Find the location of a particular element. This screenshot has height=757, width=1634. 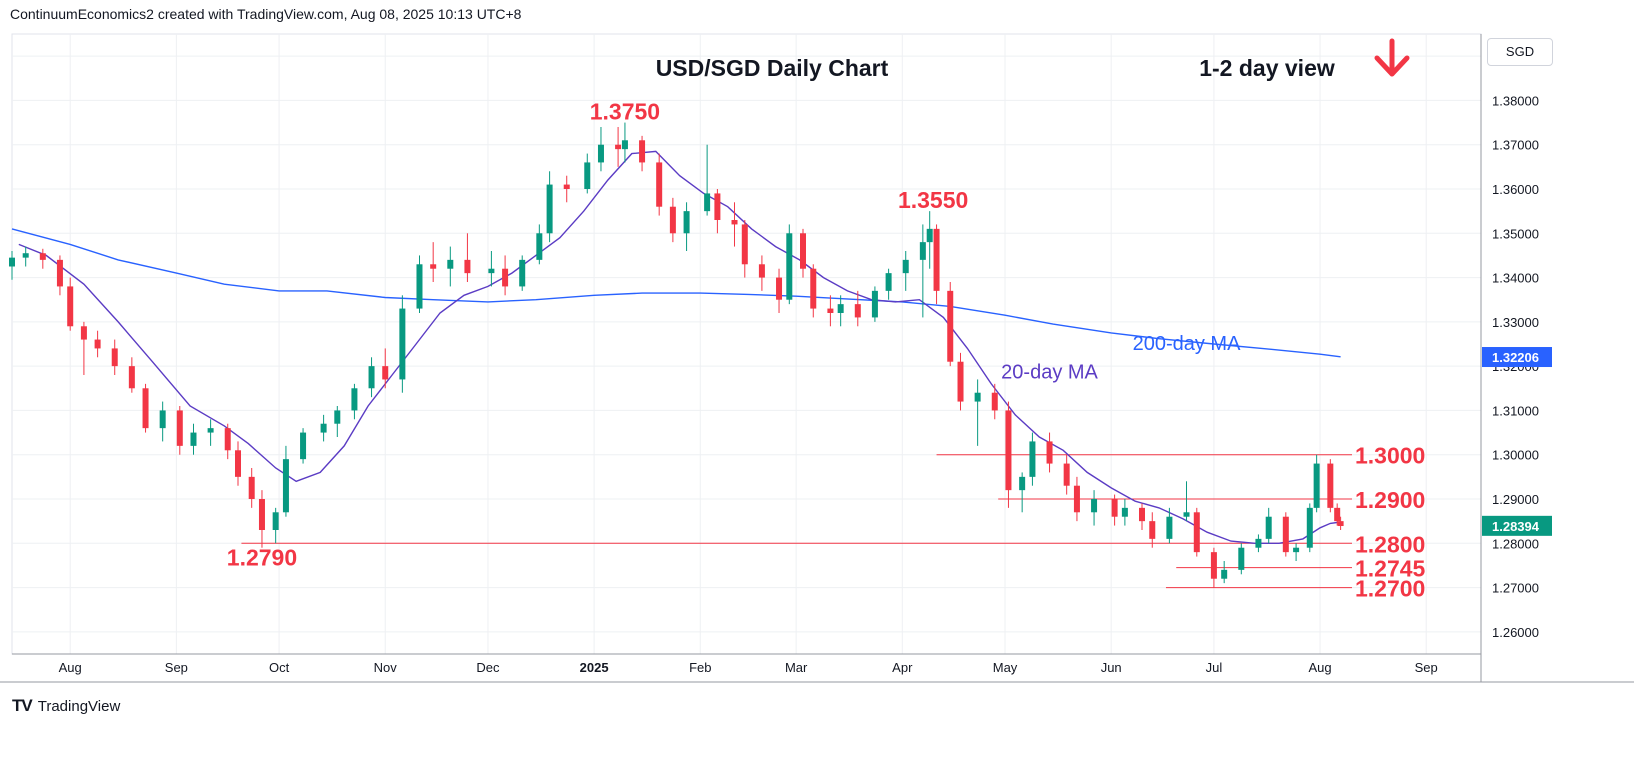

y-tick-label: 1.37000 is located at coordinates (1515, 145).